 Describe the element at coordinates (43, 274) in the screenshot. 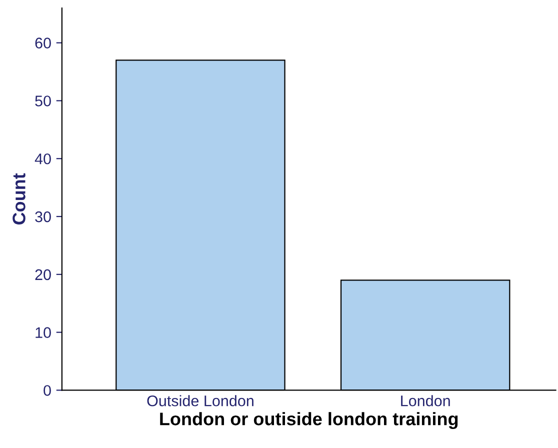

I see `y-tick-label: 20` at that location.